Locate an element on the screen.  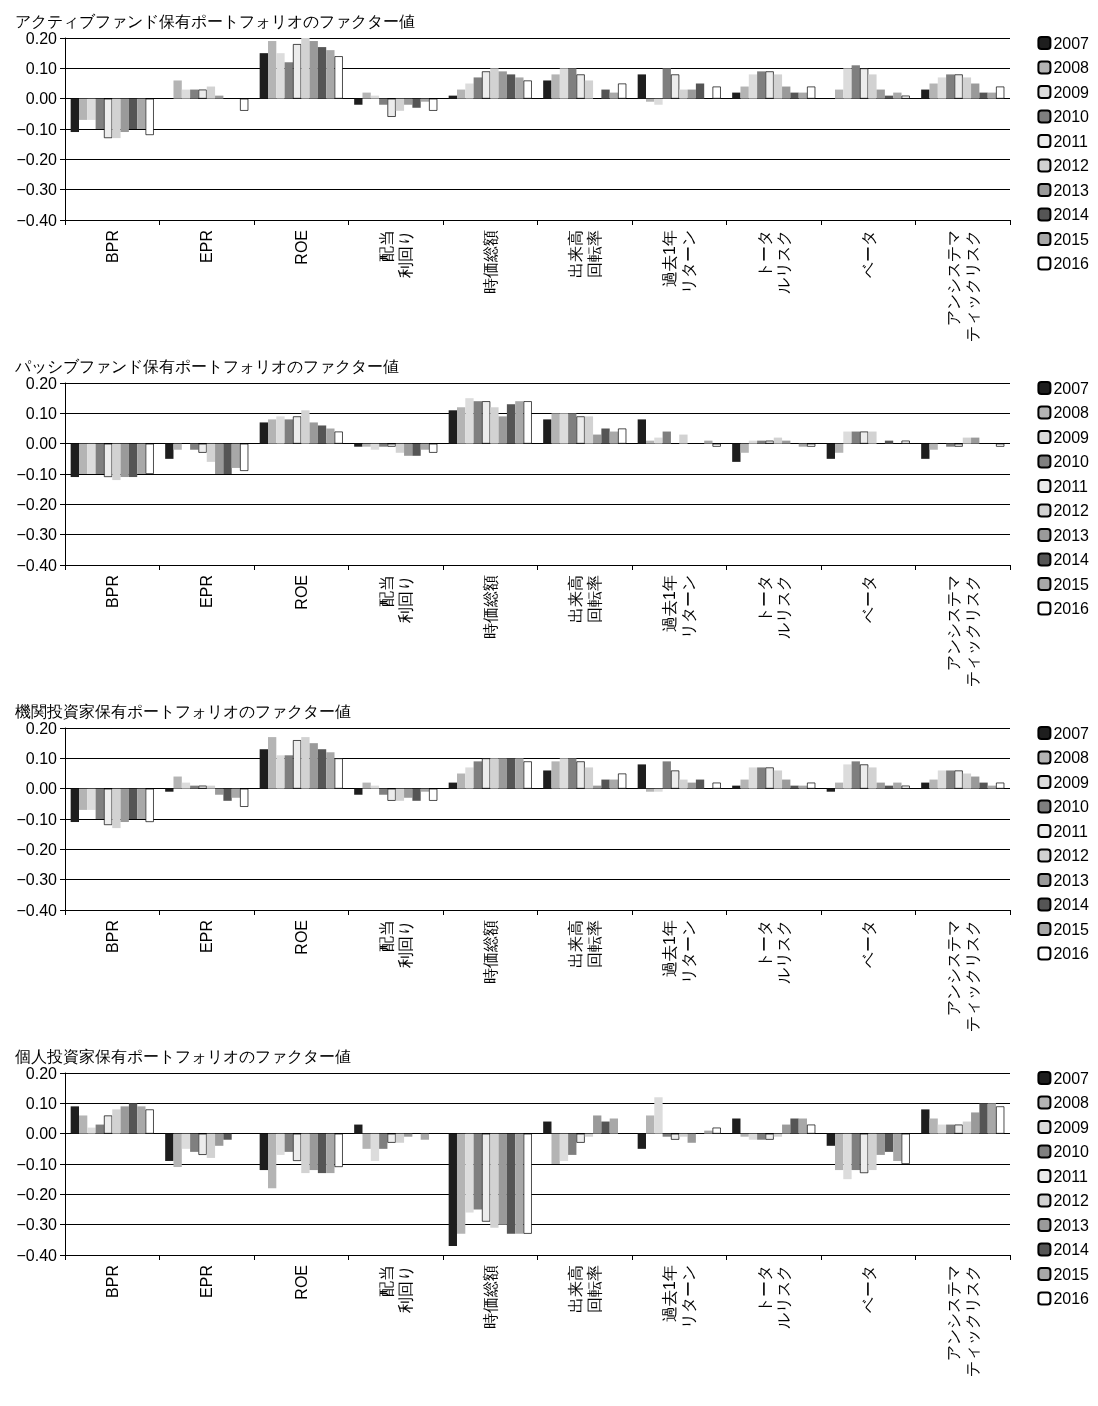
x-tick-label: 時価総額 is located at coordinates (490, 1297).